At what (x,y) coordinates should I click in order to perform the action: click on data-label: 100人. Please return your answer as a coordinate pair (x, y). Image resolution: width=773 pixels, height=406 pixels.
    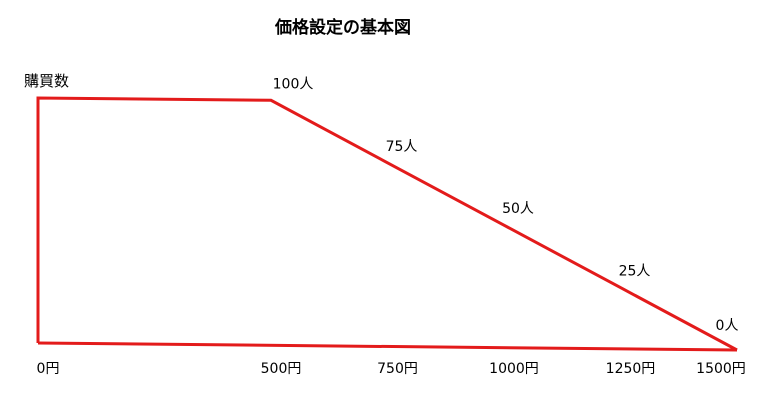
    Looking at the image, I should click on (293, 84).